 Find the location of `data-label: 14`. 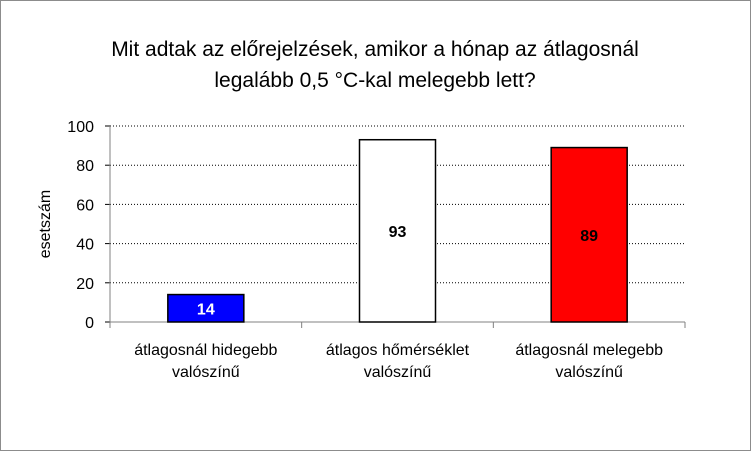

data-label: 14 is located at coordinates (206, 309).